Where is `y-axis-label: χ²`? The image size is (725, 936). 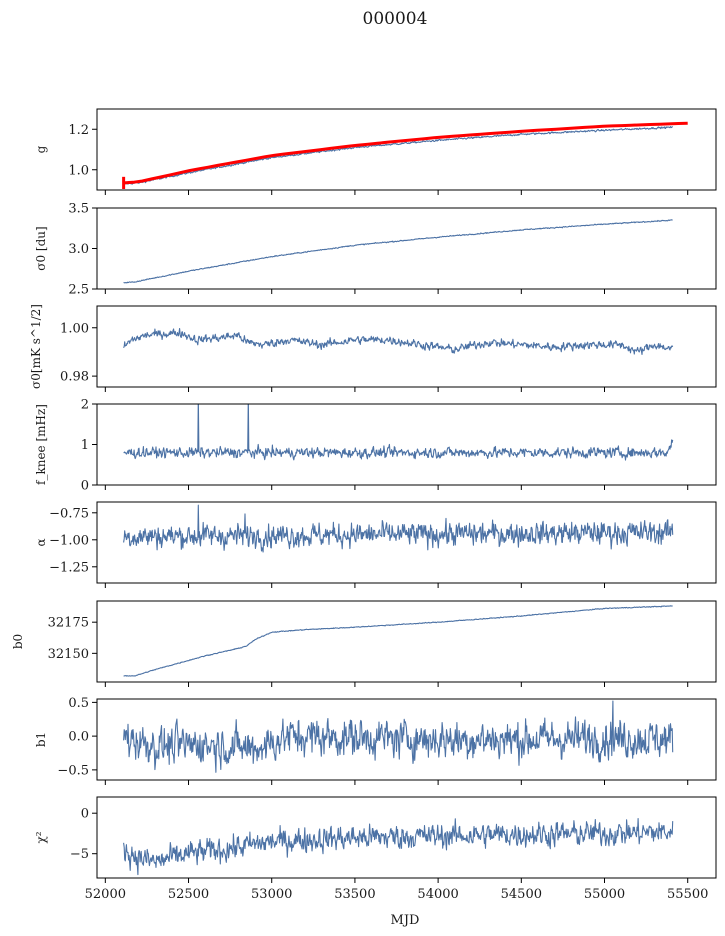
y-axis-label: χ² is located at coordinates (41, 837).